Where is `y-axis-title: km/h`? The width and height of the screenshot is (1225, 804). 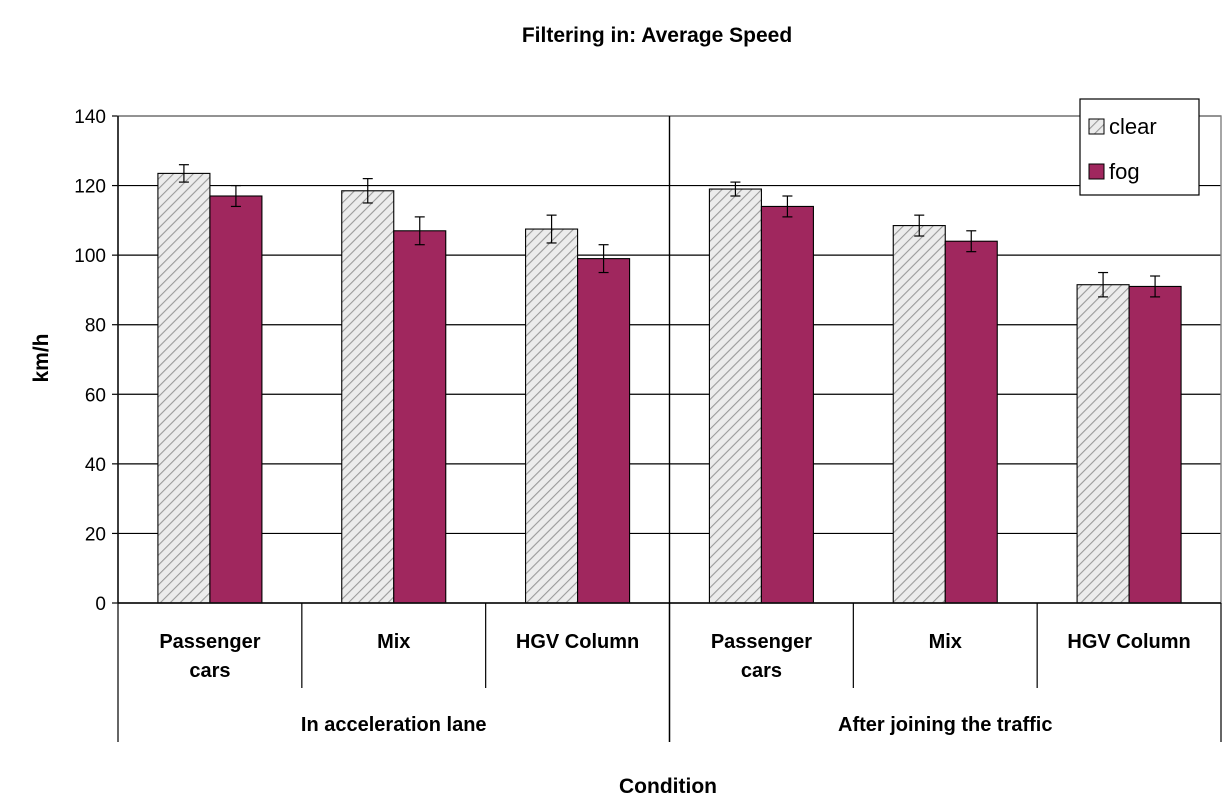 y-axis-title: km/h is located at coordinates (41, 357).